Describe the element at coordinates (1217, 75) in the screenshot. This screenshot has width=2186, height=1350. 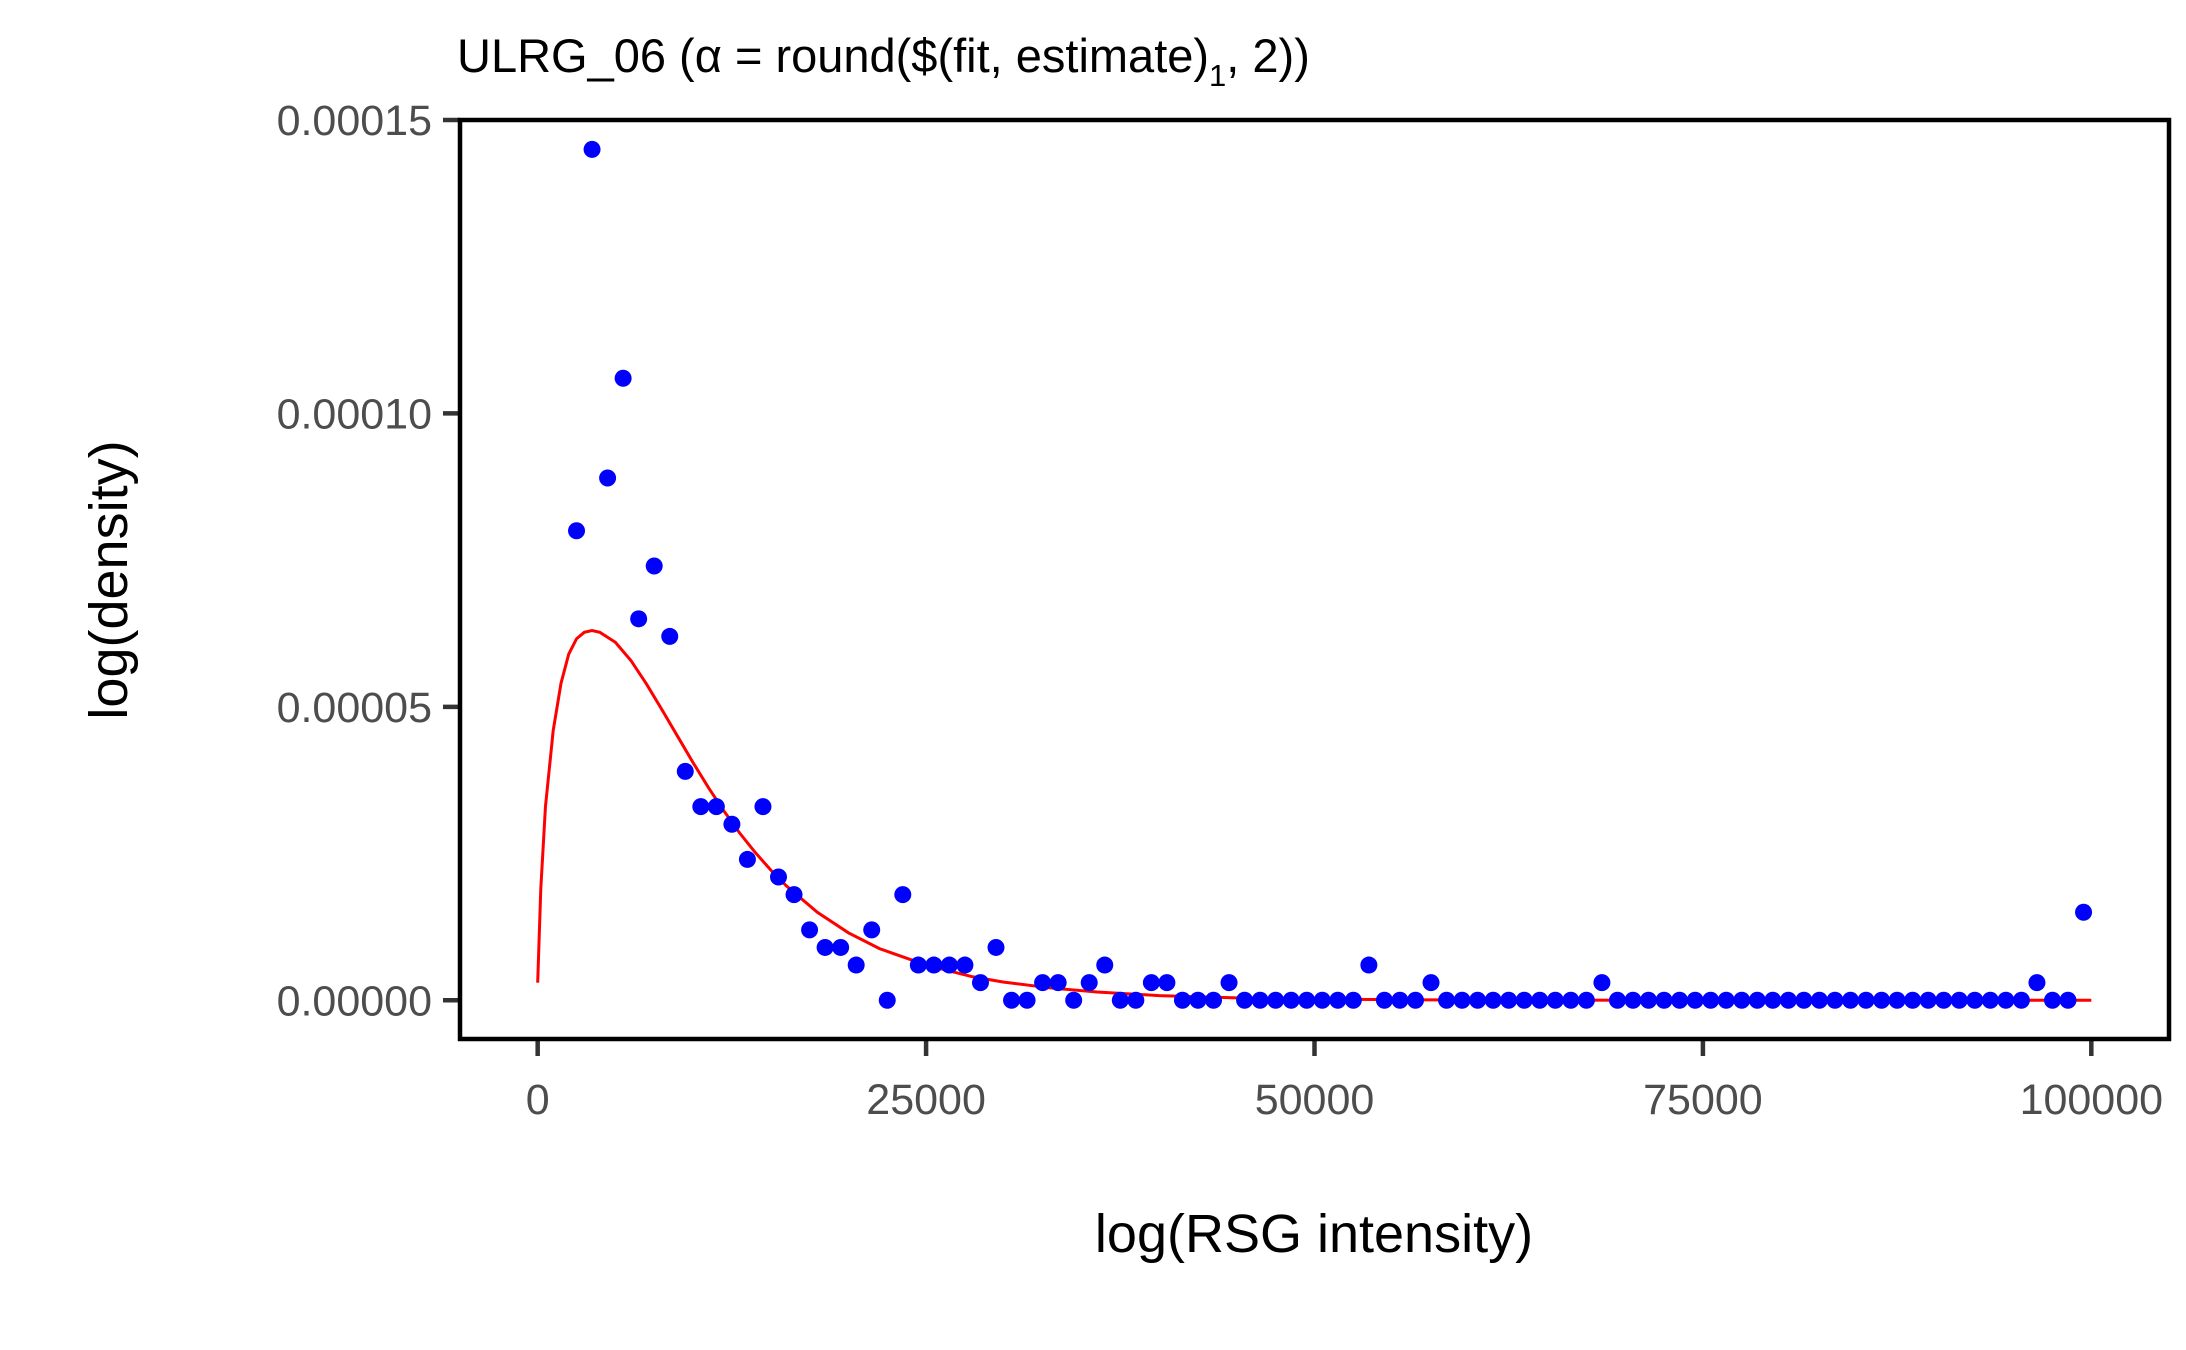
I see `chart-title-subscript: 1` at that location.